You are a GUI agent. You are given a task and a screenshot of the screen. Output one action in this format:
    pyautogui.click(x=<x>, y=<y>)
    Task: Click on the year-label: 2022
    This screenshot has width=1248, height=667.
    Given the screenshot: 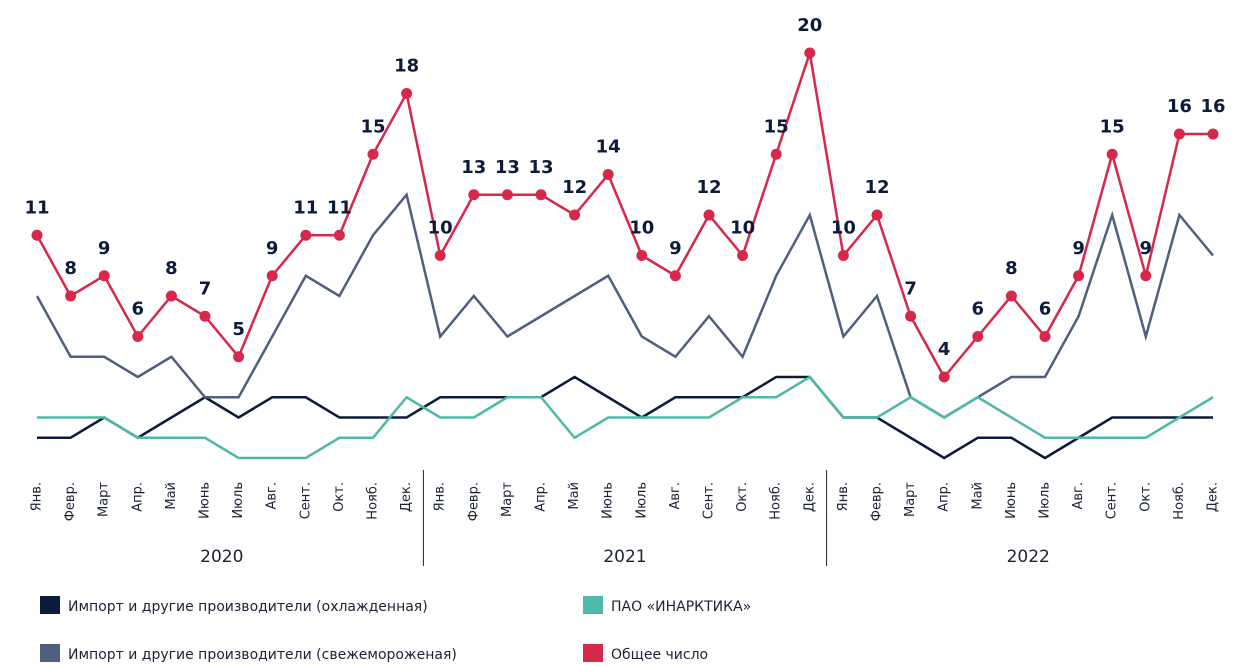 What is the action you would take?
    pyautogui.click(x=1028, y=557)
    